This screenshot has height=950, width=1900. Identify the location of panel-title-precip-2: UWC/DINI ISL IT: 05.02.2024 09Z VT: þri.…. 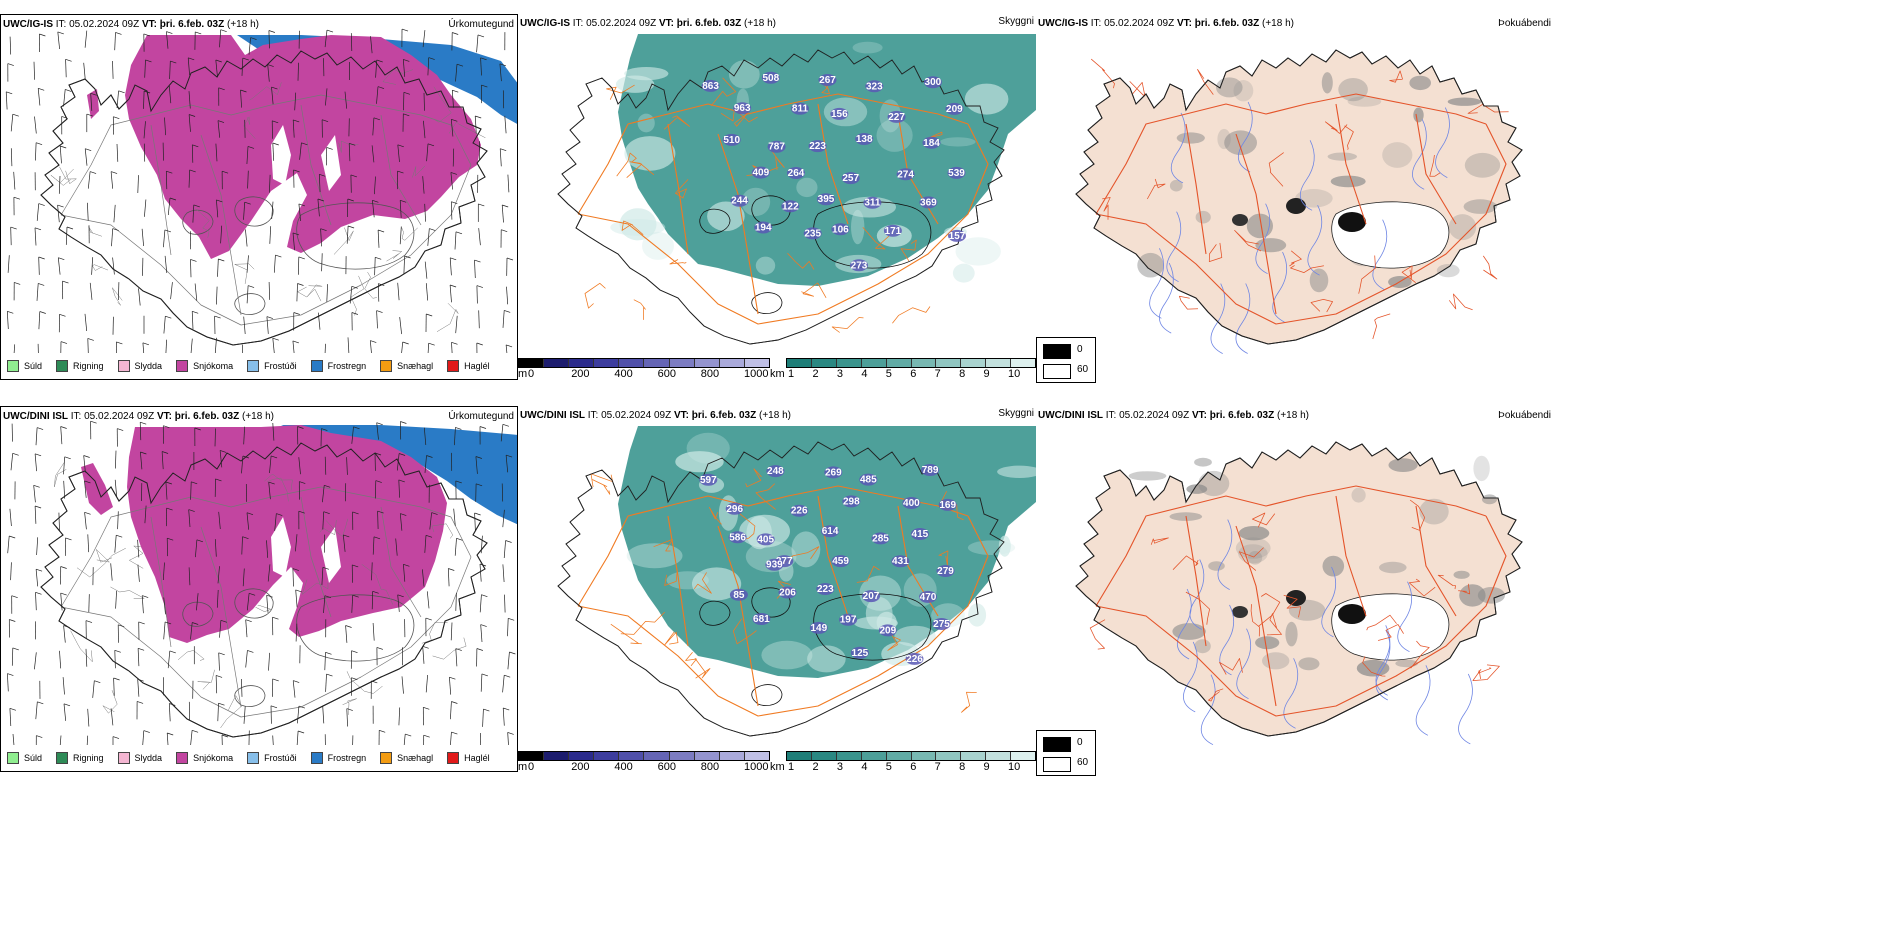
(138, 416).